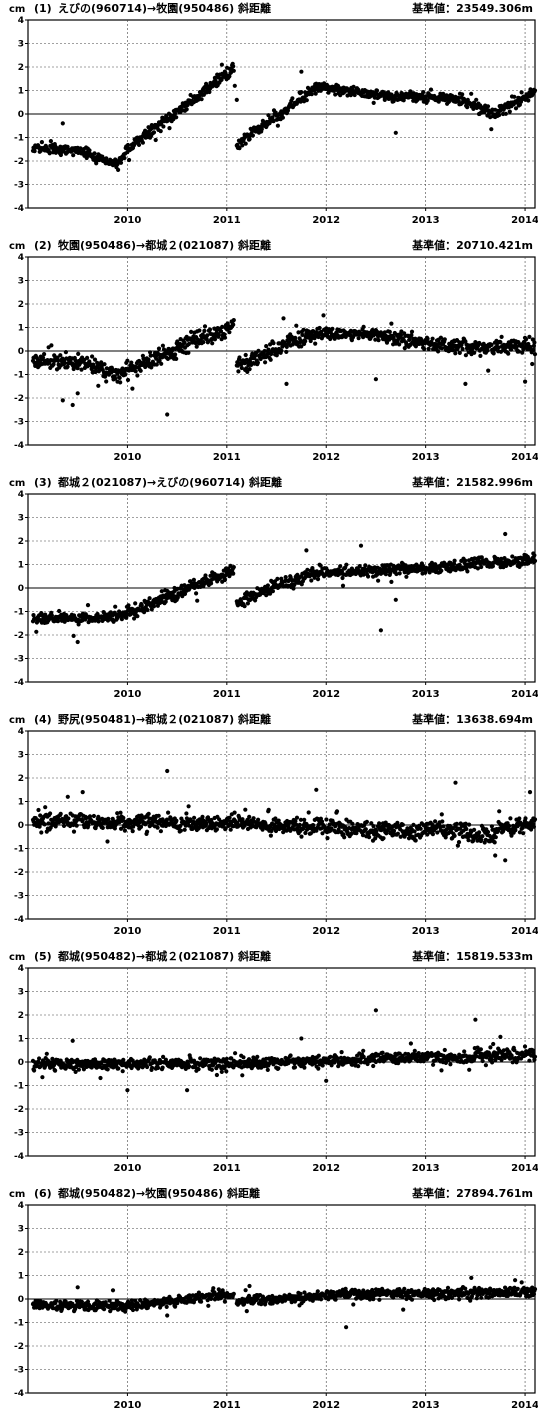  Describe the element at coordinates (127, 1168) in the screenshot. I see `x-tick-label: 2010` at that location.